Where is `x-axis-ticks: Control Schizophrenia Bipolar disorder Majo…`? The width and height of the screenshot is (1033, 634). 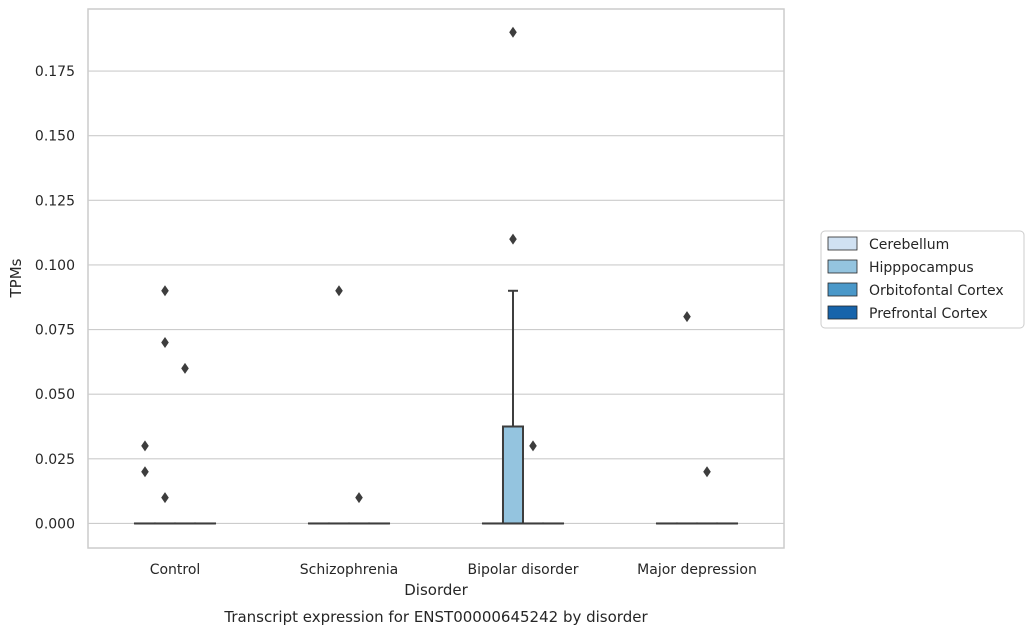 x-axis-ticks: Control Schizophrenia Bipolar disorder Majo… is located at coordinates (453, 570).